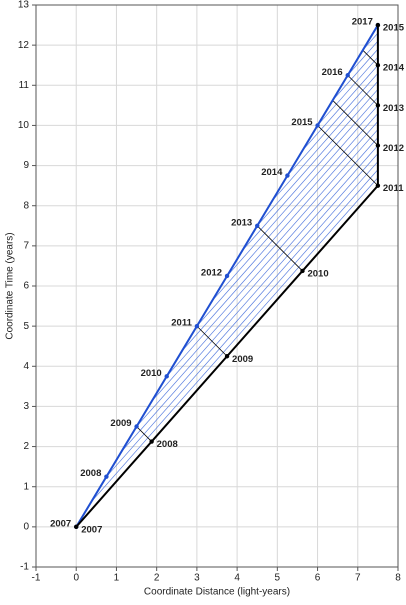 The image size is (406, 605). What do you see at coordinates (24, 85) in the screenshot?
I see `y-tick-label: 11` at bounding box center [24, 85].